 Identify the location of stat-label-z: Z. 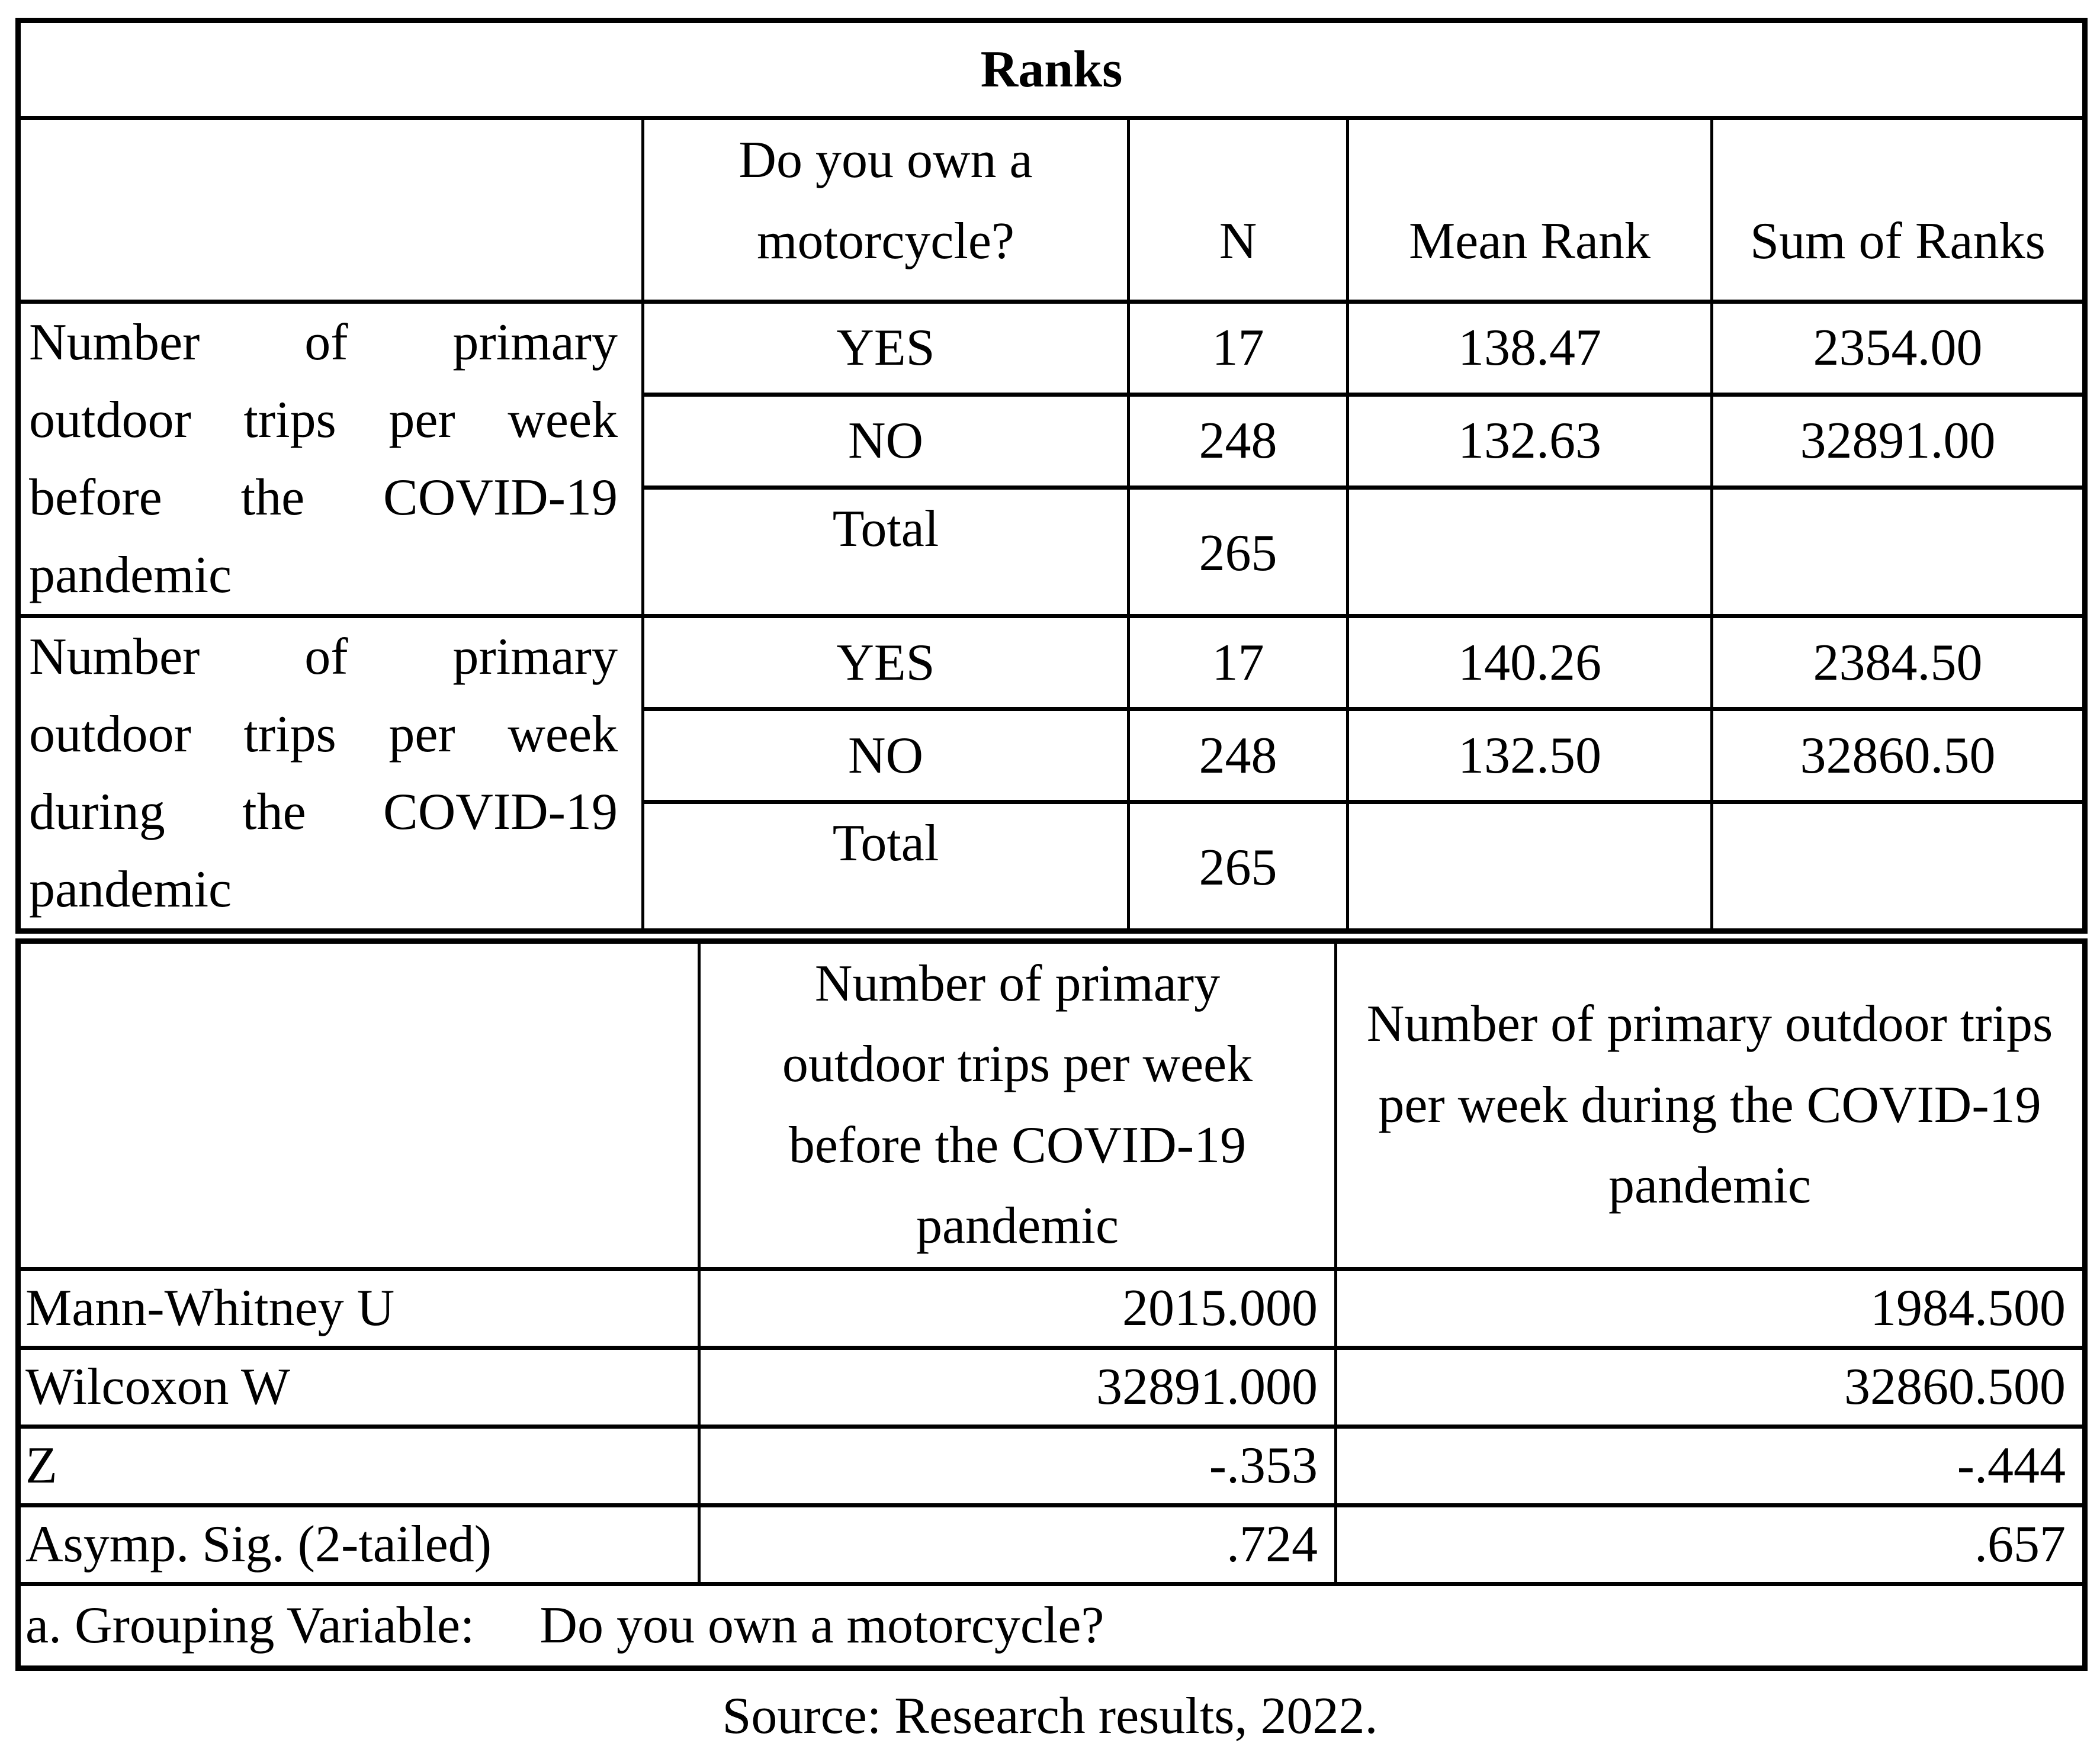
(359, 1465).